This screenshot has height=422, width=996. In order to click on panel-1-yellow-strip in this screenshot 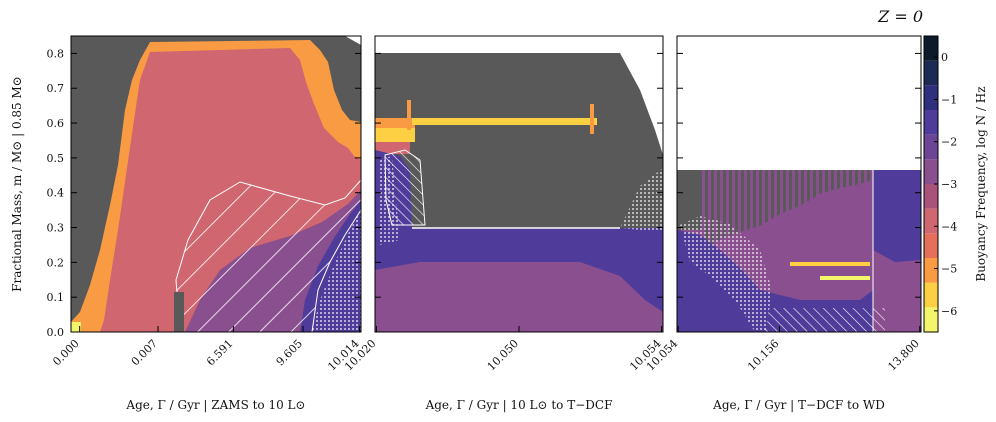, I will do `click(76, 327)`.